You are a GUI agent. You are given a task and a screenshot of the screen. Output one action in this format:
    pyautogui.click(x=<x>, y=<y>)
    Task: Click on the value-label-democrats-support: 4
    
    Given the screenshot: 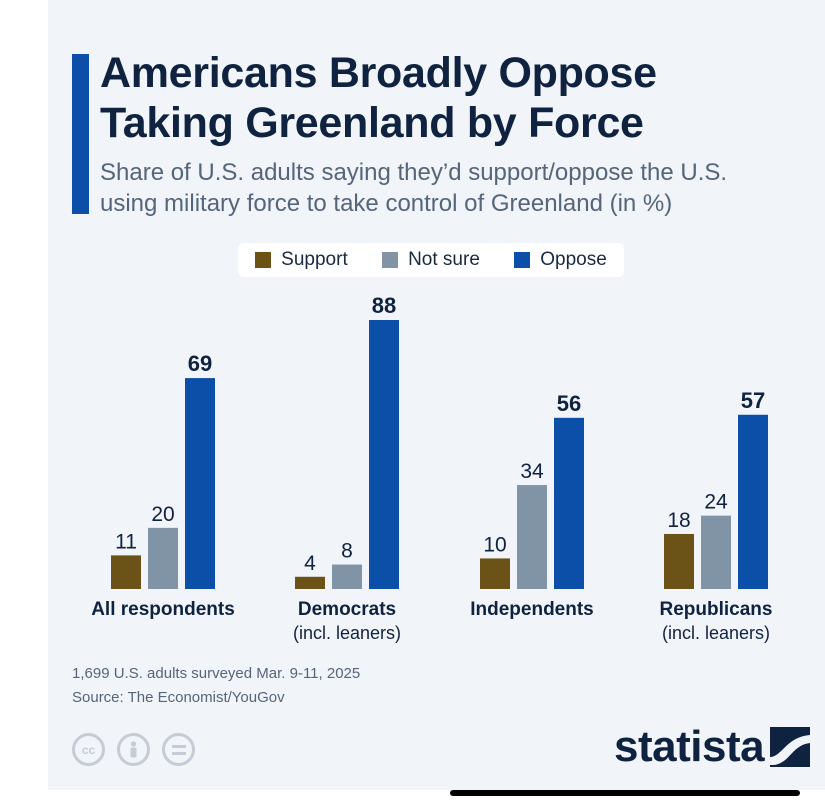 What is the action you would take?
    pyautogui.click(x=310, y=563)
    